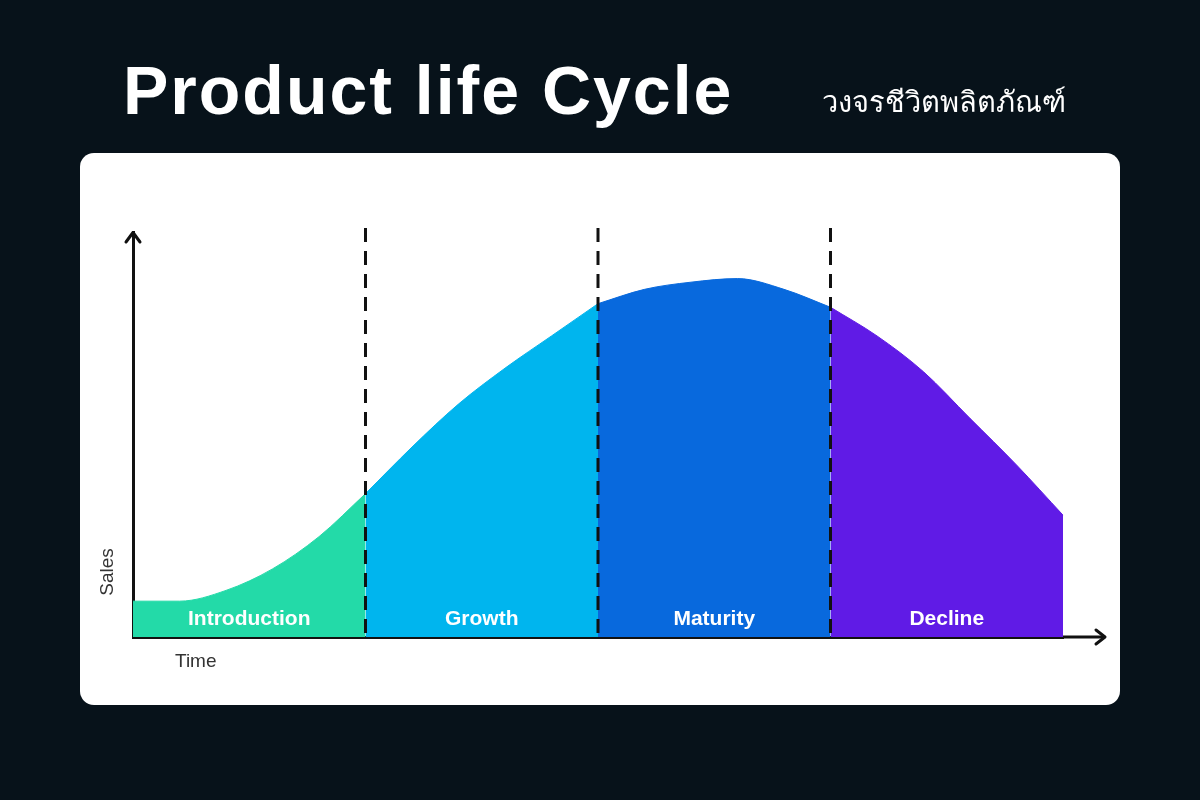 The height and width of the screenshot is (800, 1200). I want to click on series-label: Decline, so click(947, 617).